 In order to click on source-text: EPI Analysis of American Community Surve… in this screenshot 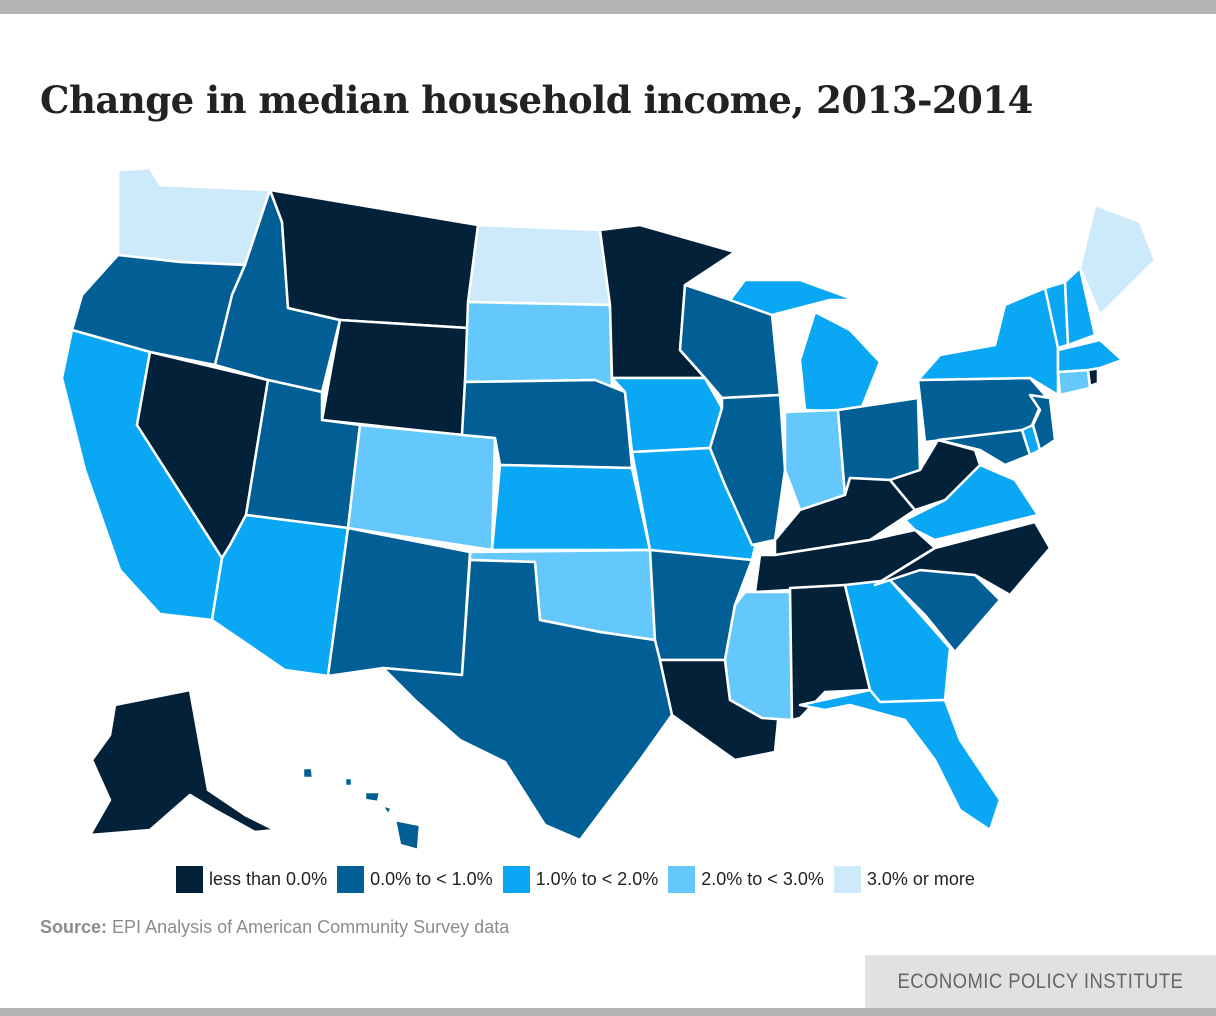, I will do `click(311, 927)`.